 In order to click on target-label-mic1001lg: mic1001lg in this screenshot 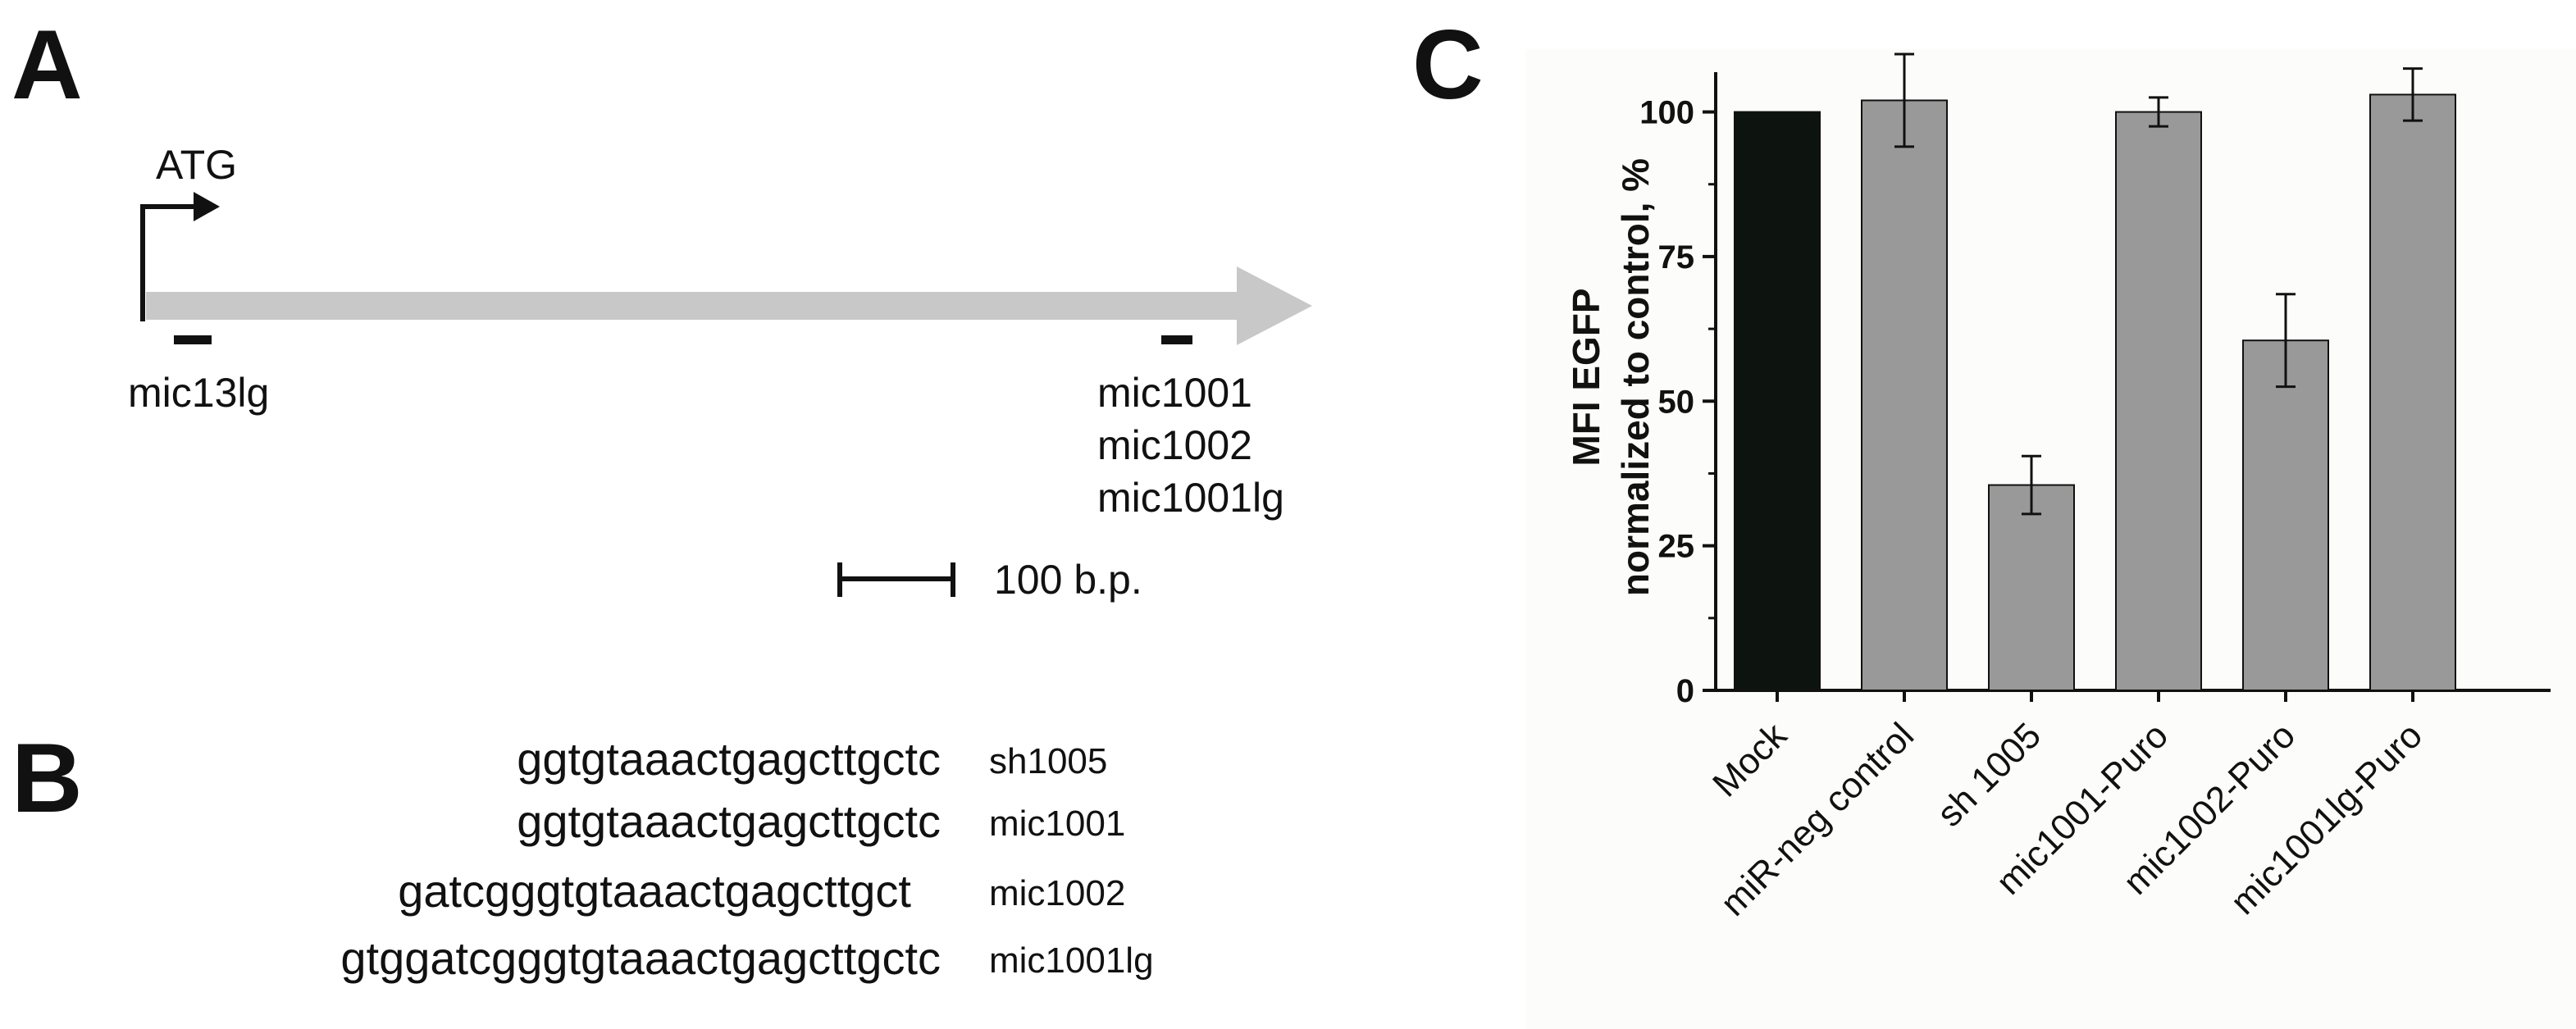, I will do `click(1190, 498)`.